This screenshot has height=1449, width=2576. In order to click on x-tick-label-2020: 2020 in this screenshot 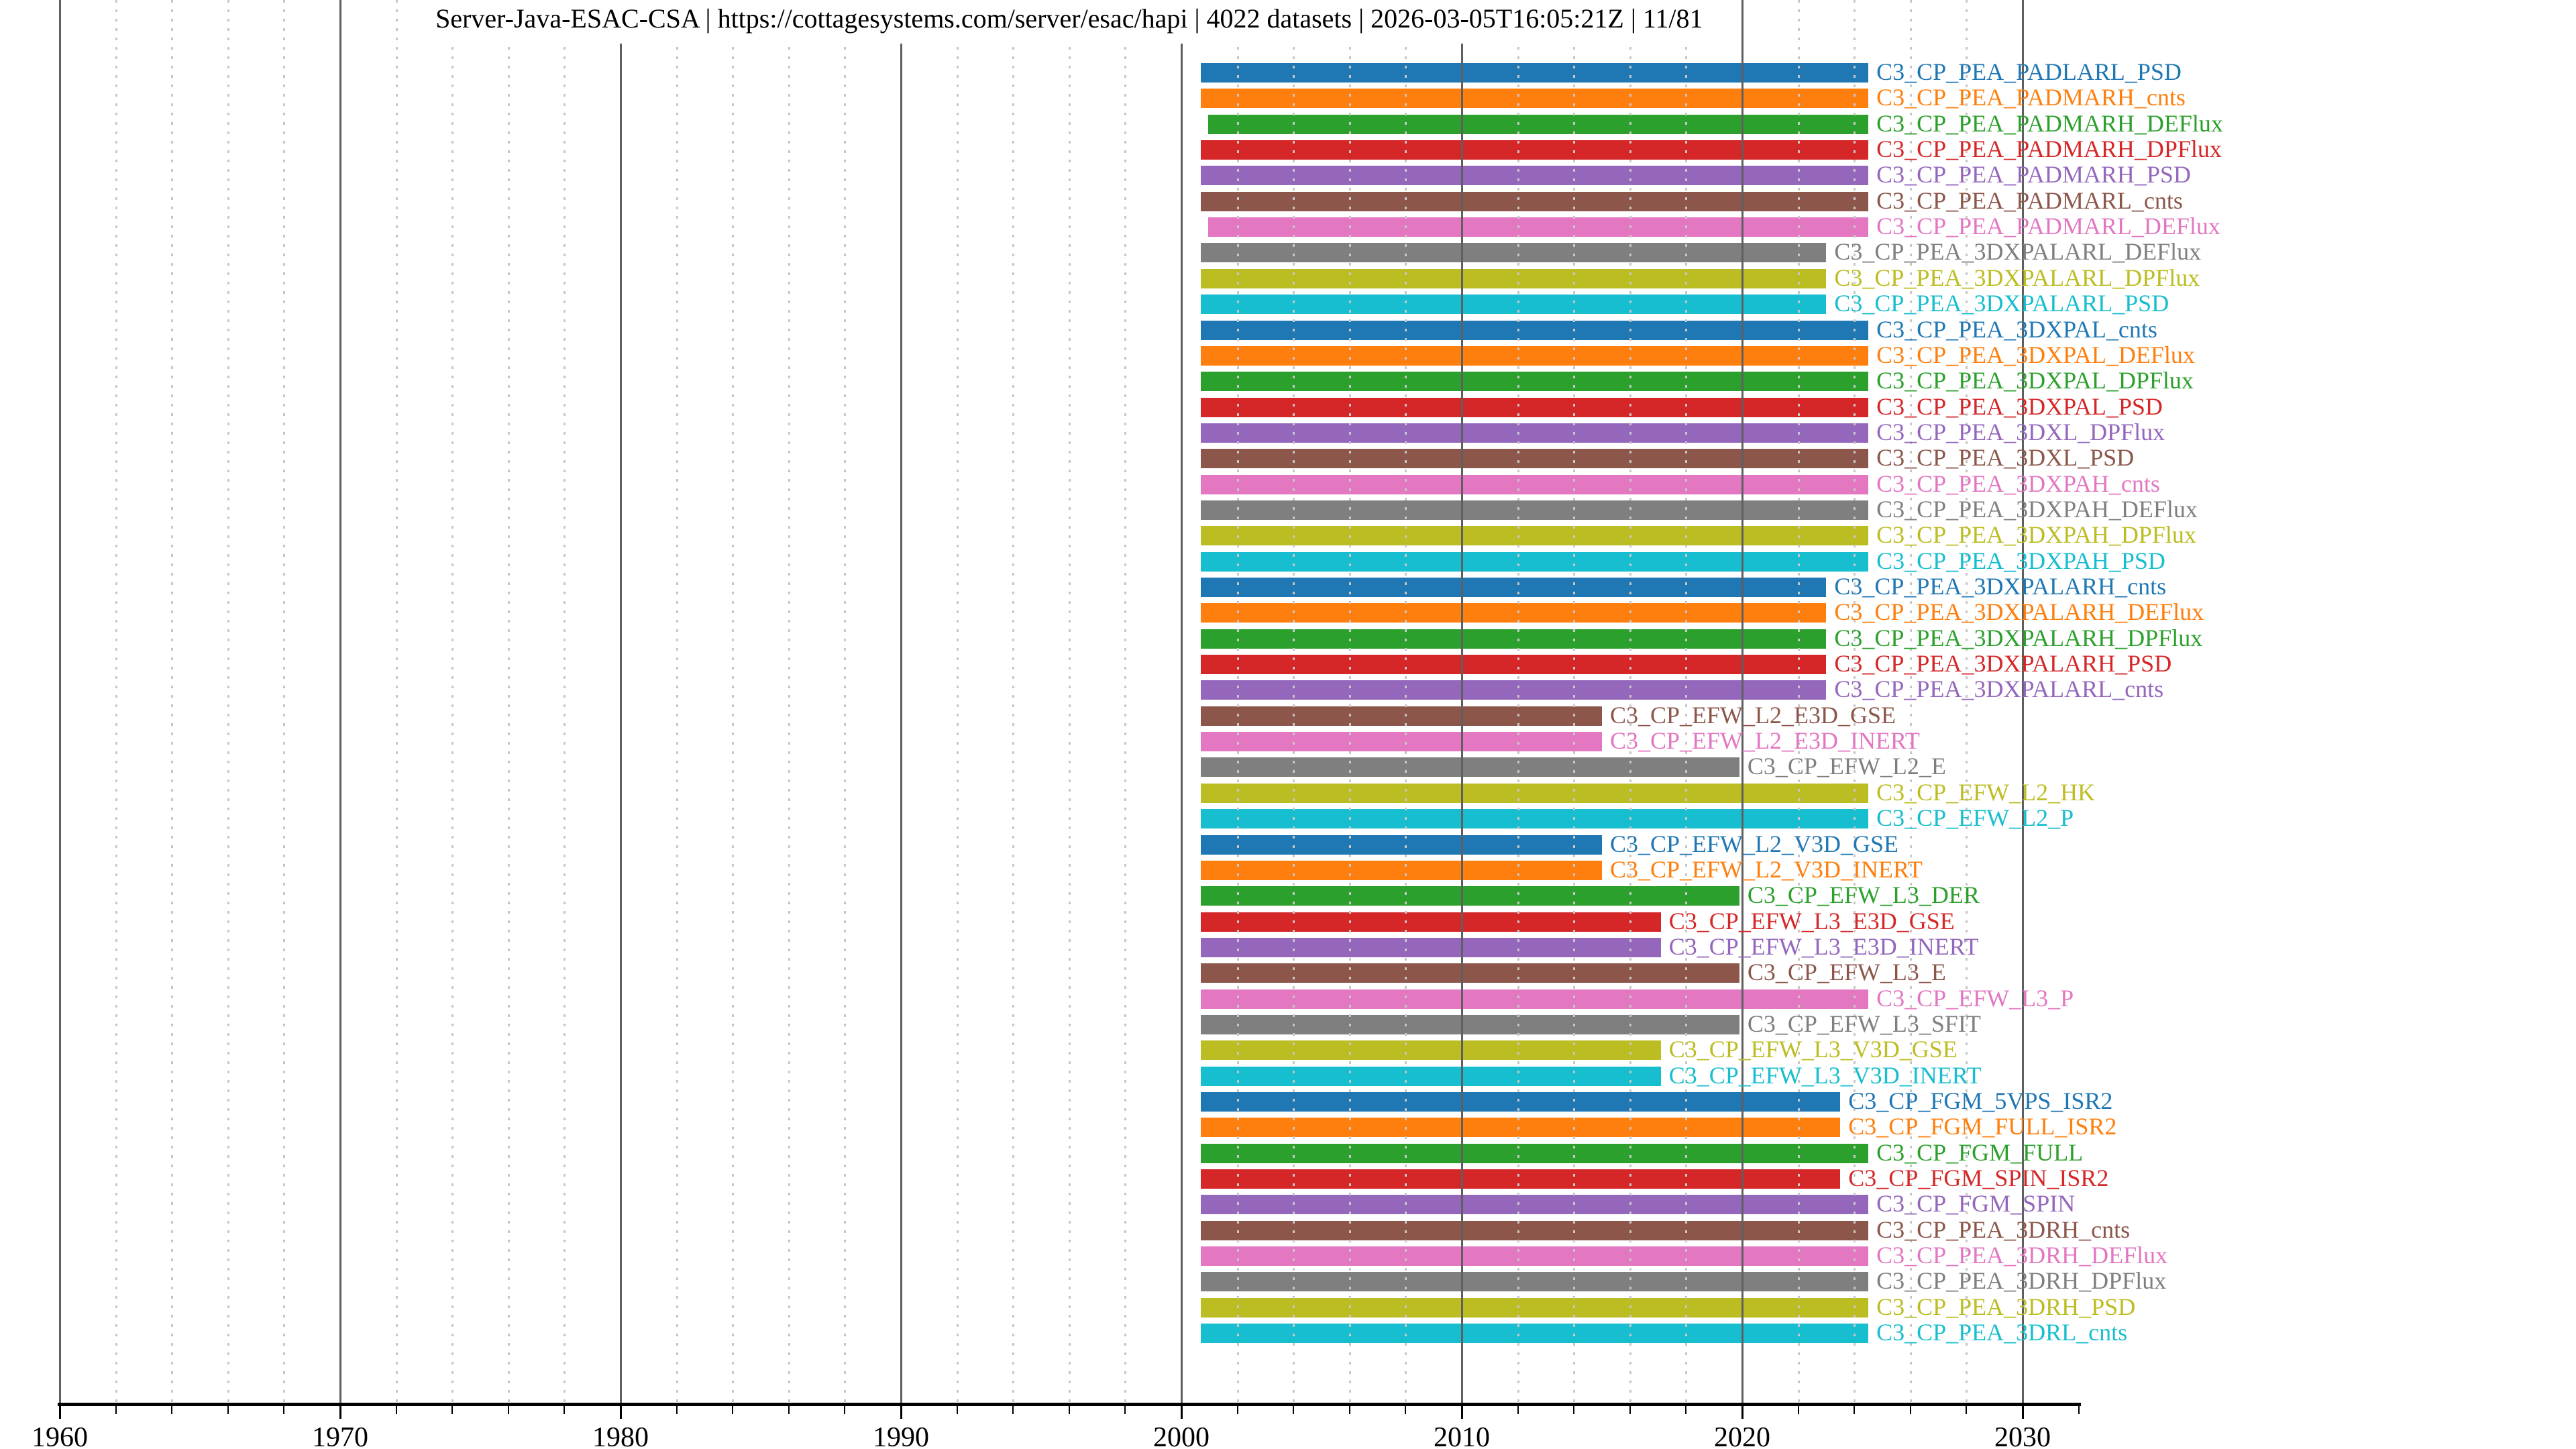, I will do `click(1742, 1435)`.